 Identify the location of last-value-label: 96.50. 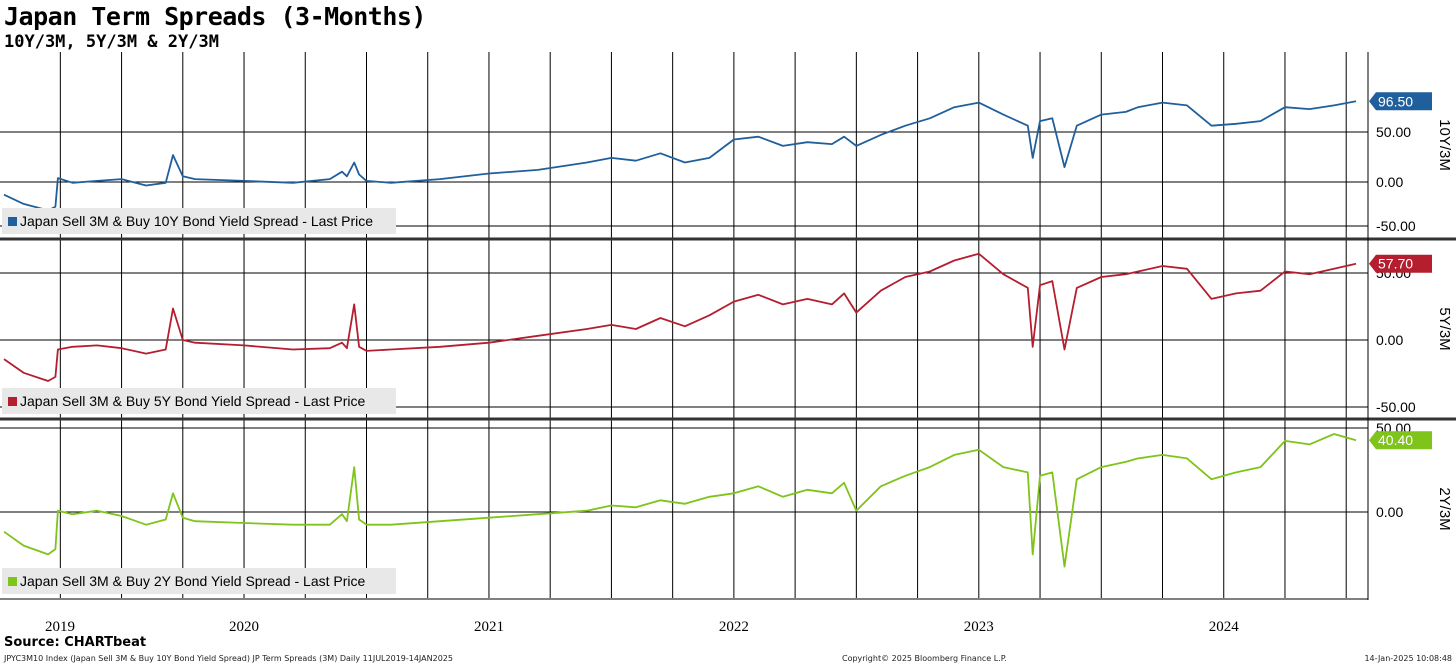
(1395, 101).